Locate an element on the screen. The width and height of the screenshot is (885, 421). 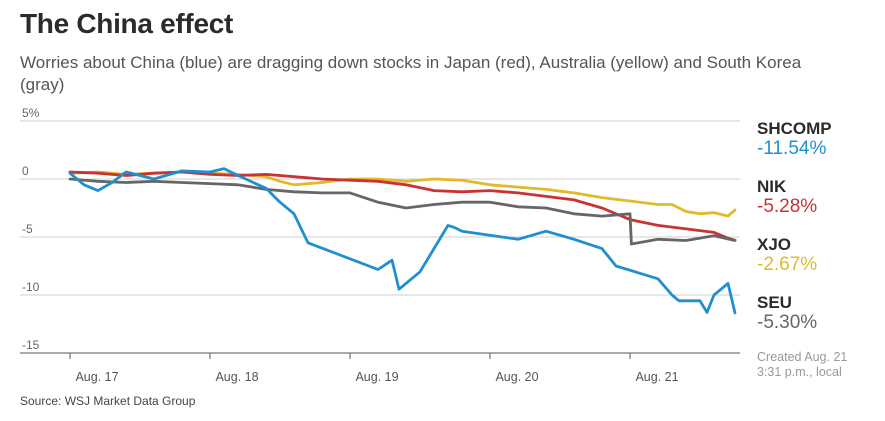
y-tick-label: 5% is located at coordinates (31, 113).